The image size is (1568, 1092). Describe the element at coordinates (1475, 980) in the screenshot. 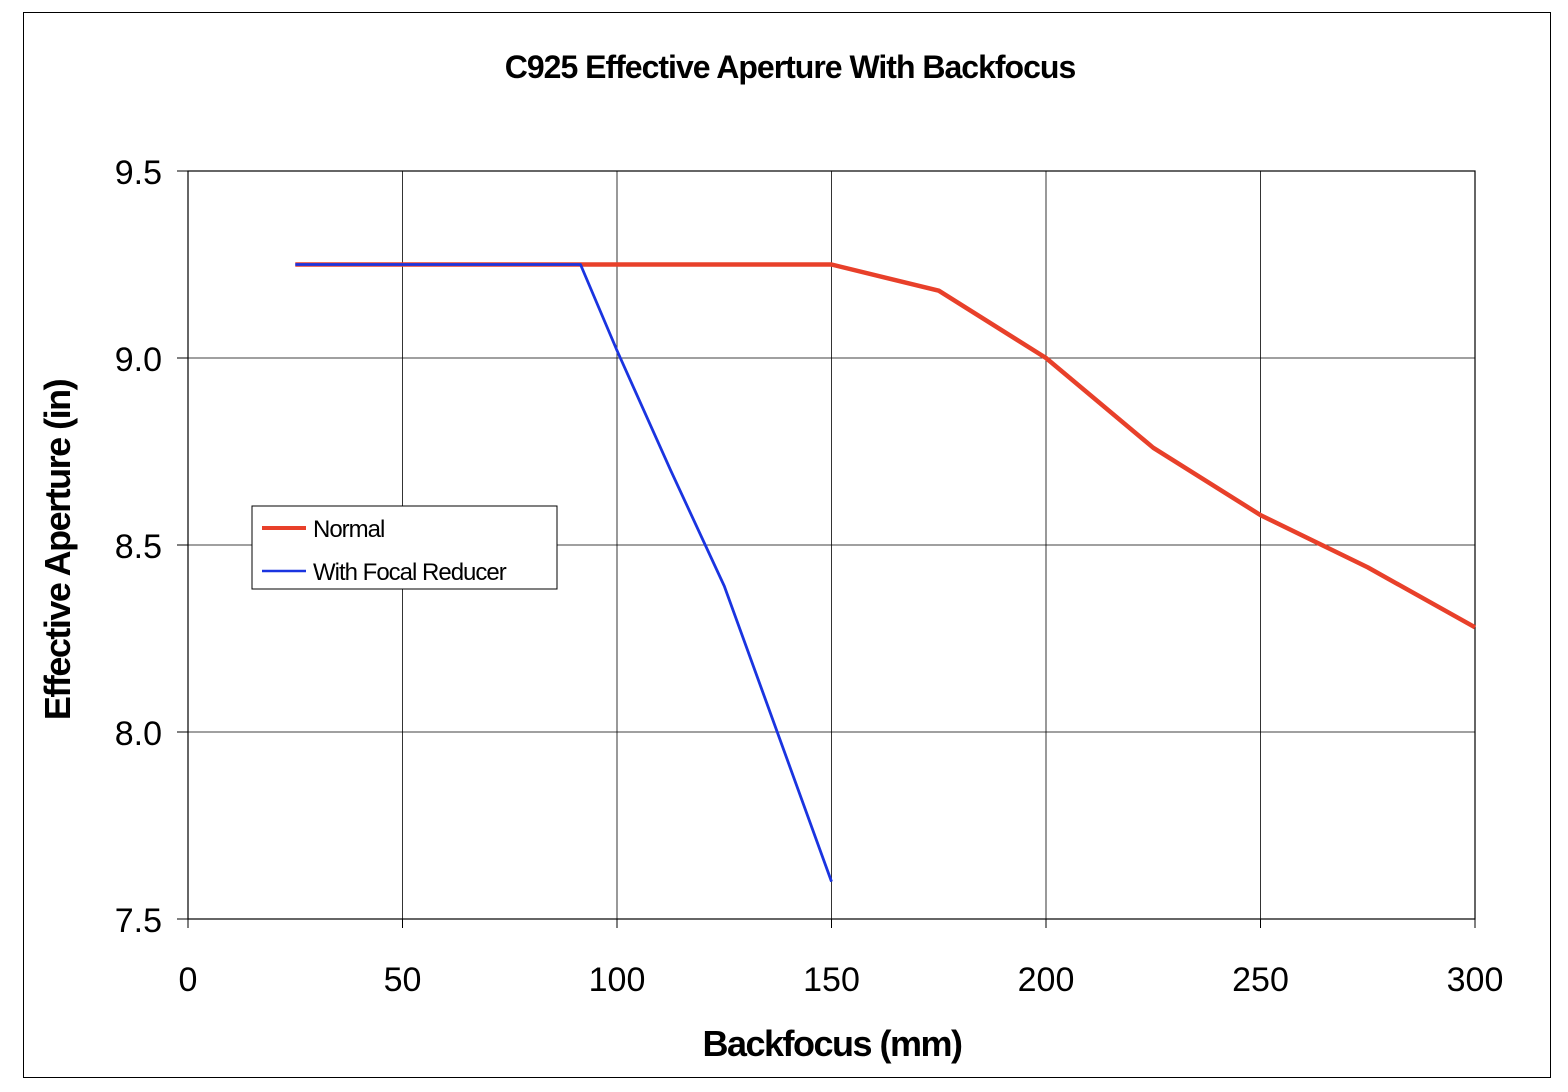

I see `x-tick-label: 300` at that location.